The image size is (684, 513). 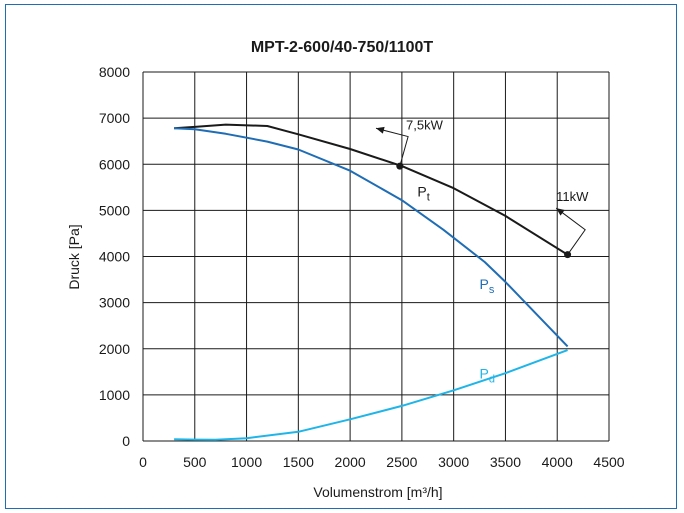 What do you see at coordinates (114, 72) in the screenshot?
I see `y-tick-label: 8000` at bounding box center [114, 72].